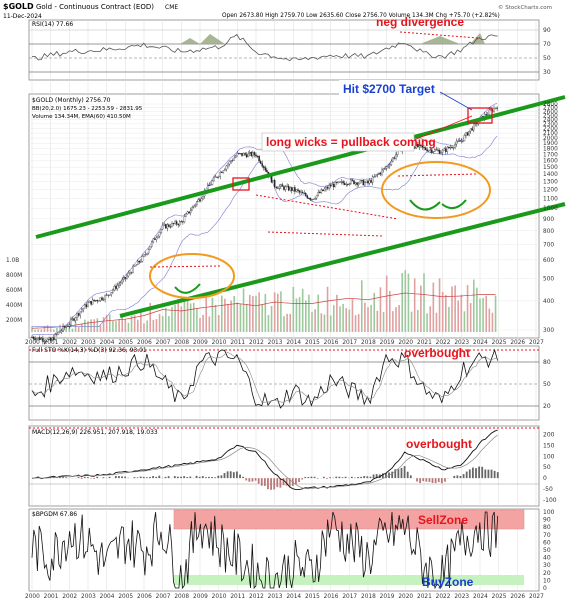 The height and width of the screenshot is (600, 568). What do you see at coordinates (550, 121) in the screenshot?
I see `price-tick: 2400` at bounding box center [550, 121].